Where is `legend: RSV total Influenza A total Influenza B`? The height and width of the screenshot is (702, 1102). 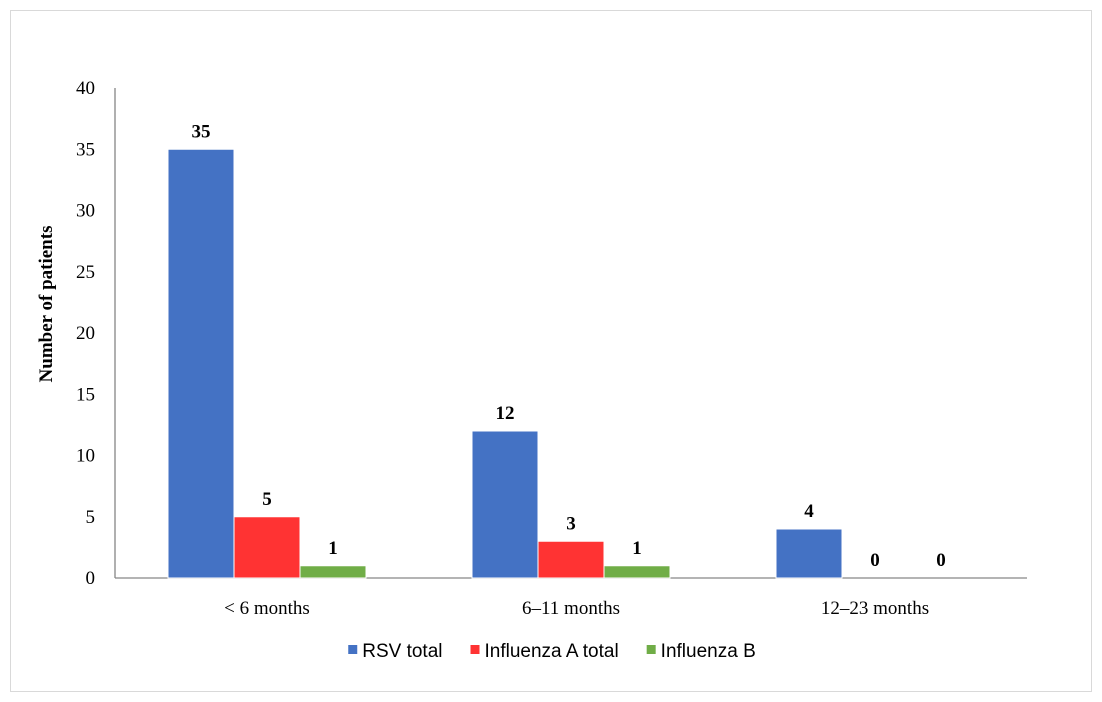 legend: RSV total Influenza A total Influenza B is located at coordinates (552, 651).